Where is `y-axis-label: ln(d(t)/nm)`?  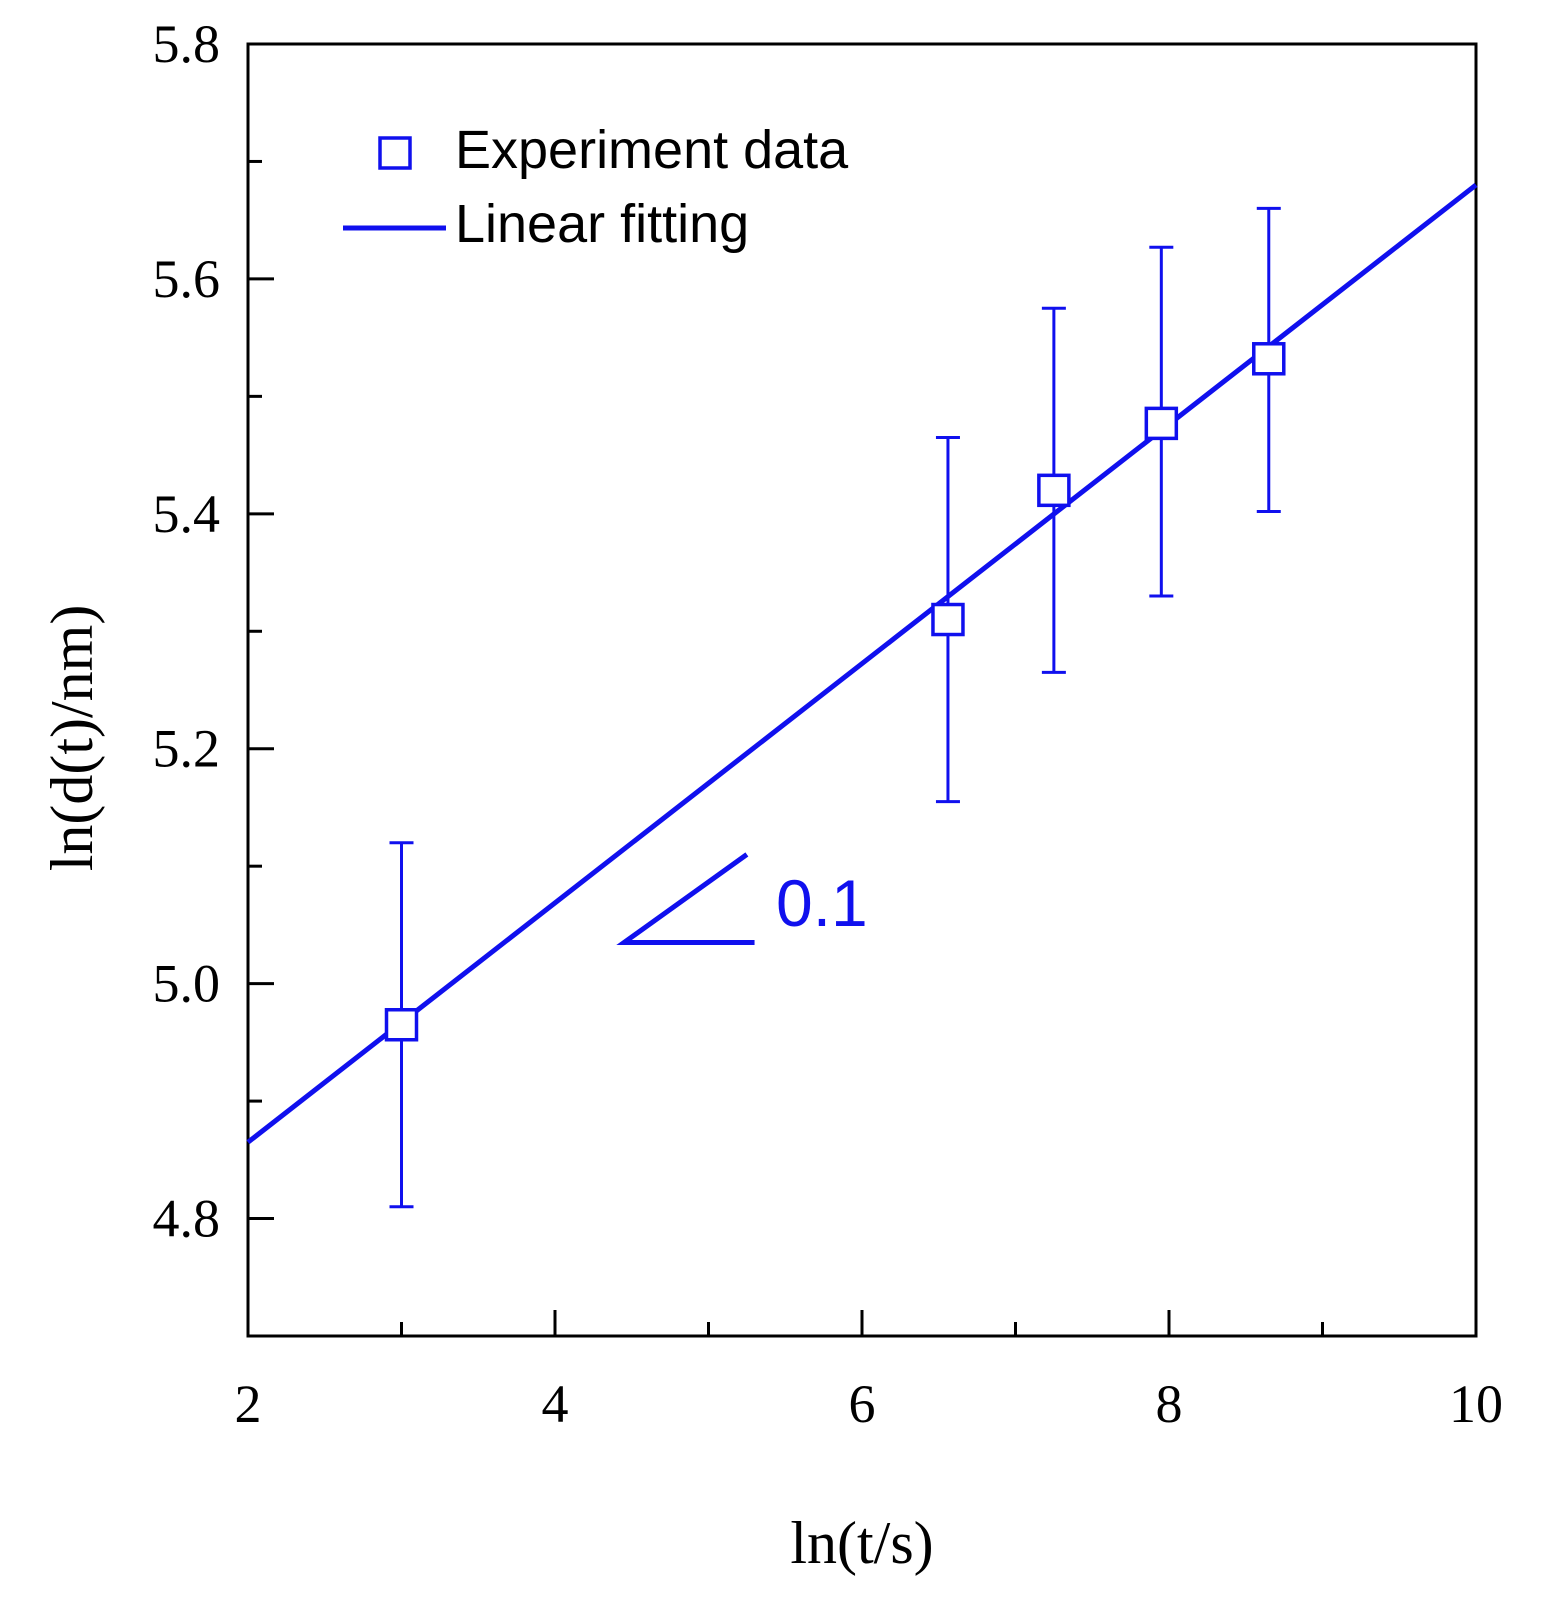
y-axis-label: ln(d(t)/nm) is located at coordinates (72, 738).